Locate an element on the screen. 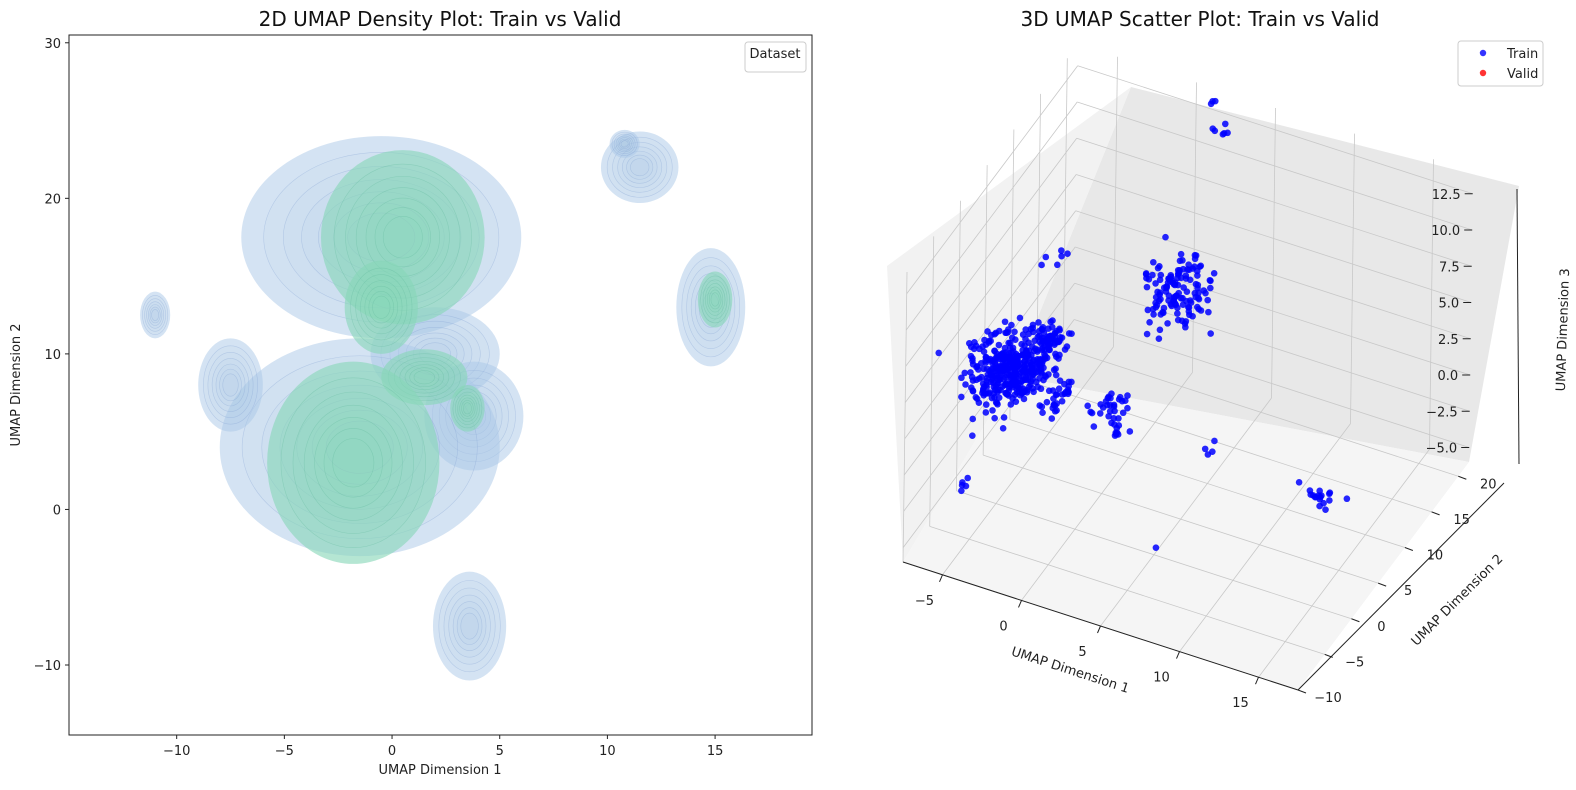  density-x-tick-label: 5 is located at coordinates (500, 751).